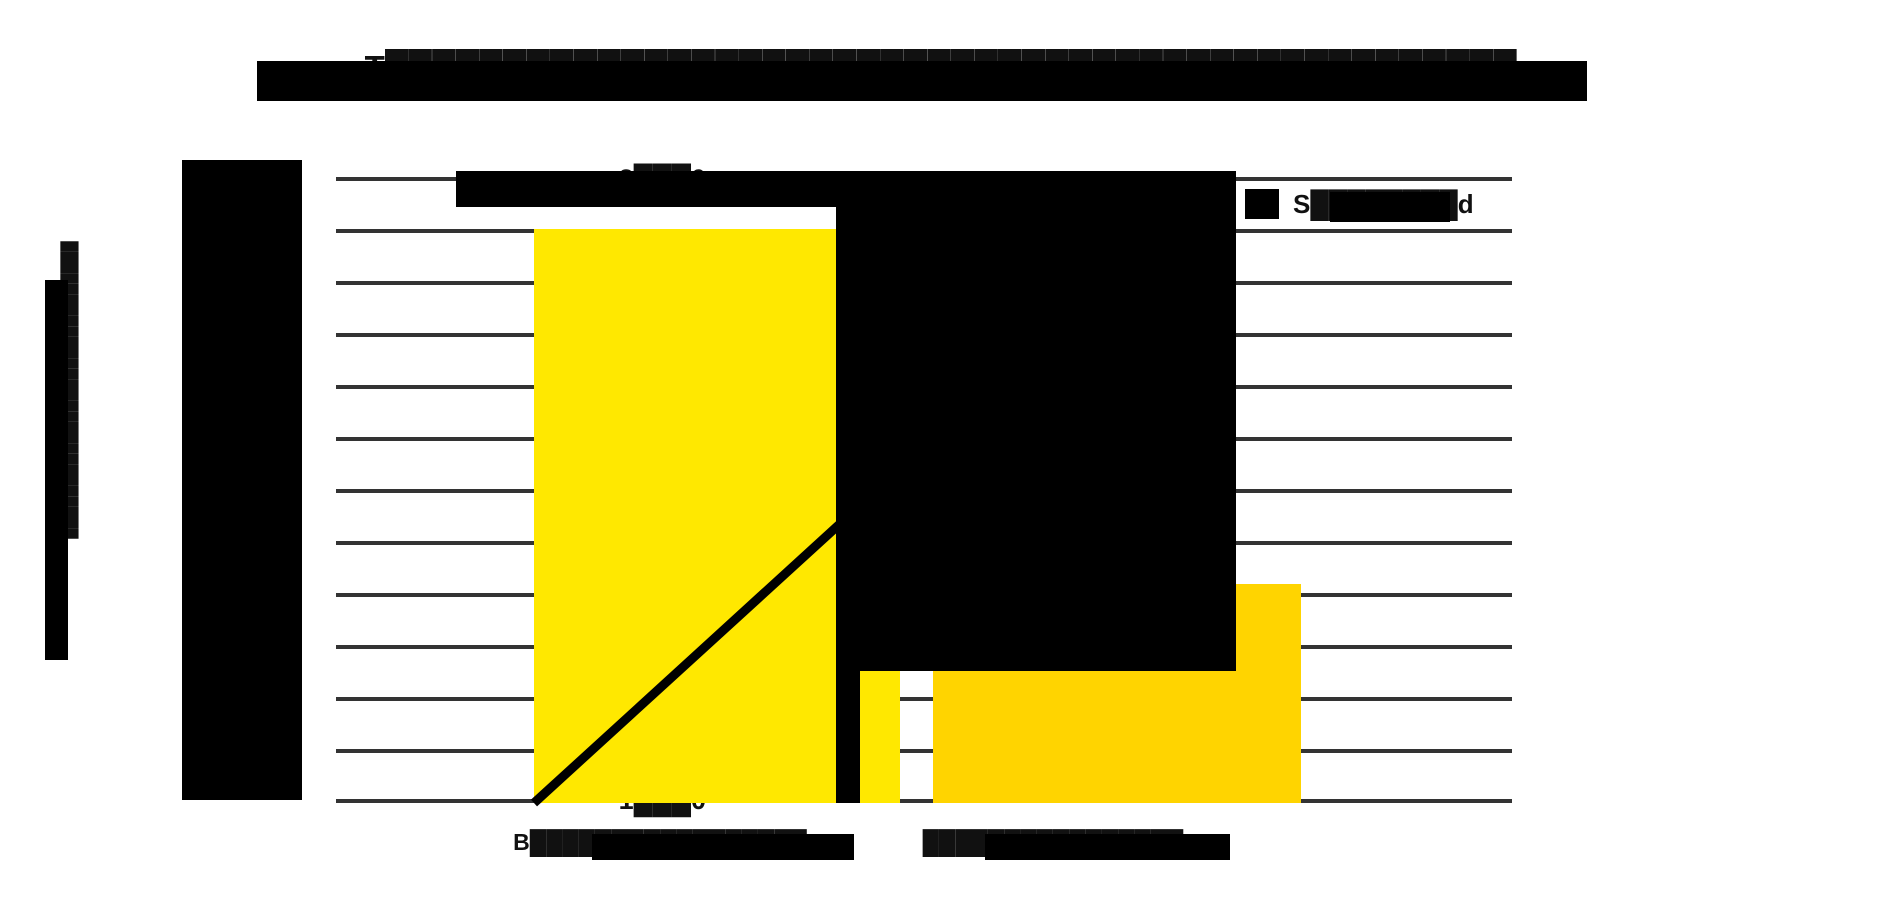  Describe the element at coordinates (922, 81) in the screenshot. I see `title-redaction-bar` at that location.